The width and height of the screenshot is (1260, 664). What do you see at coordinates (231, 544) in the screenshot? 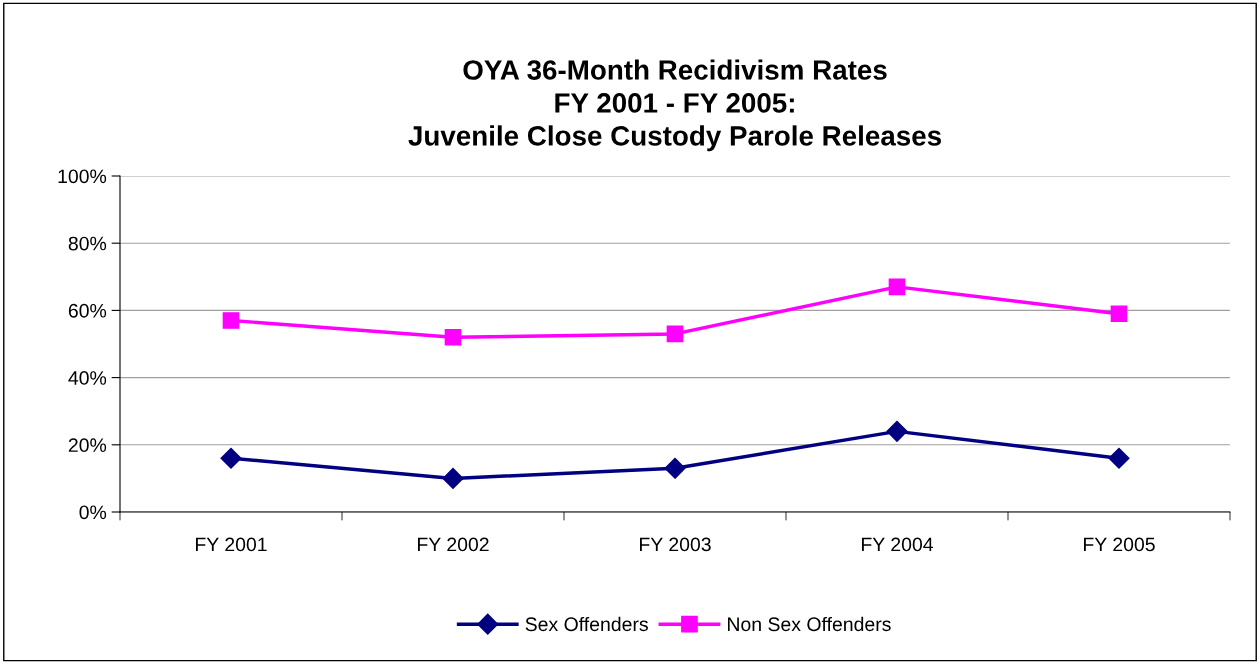
I see `x-tick-label: FY 2001` at bounding box center [231, 544].